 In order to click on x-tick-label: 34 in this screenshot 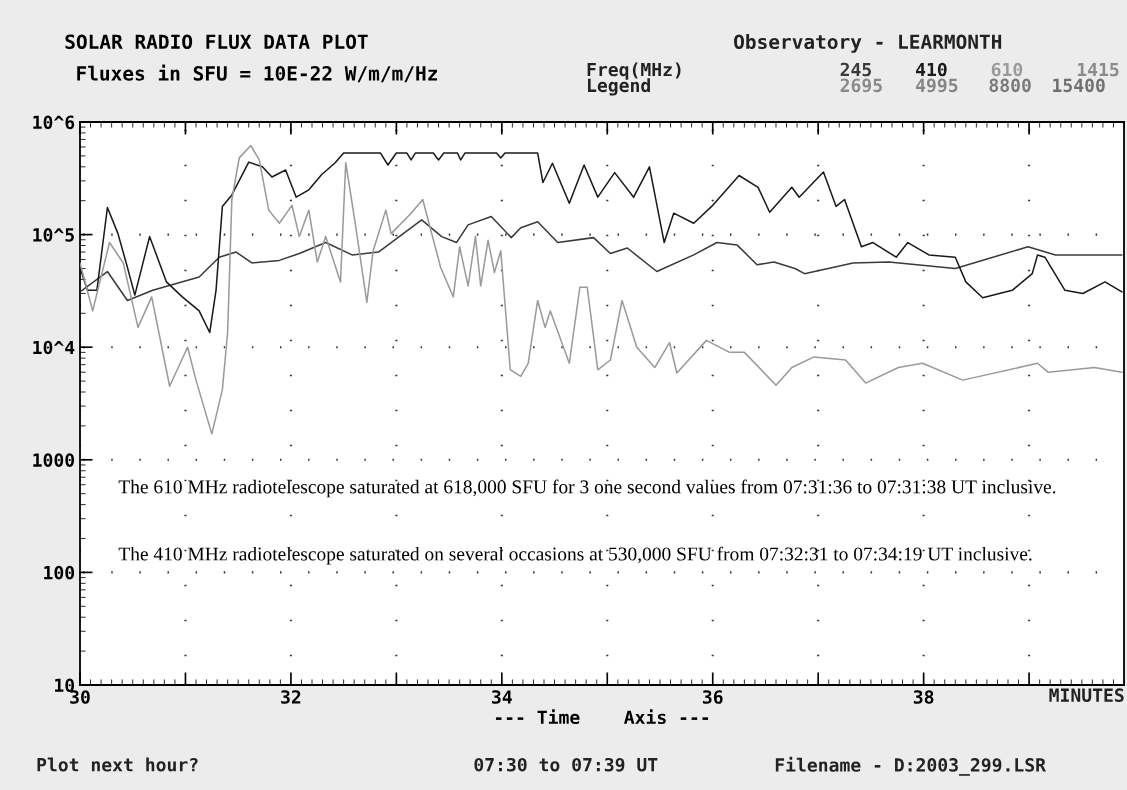, I will do `click(502, 697)`.